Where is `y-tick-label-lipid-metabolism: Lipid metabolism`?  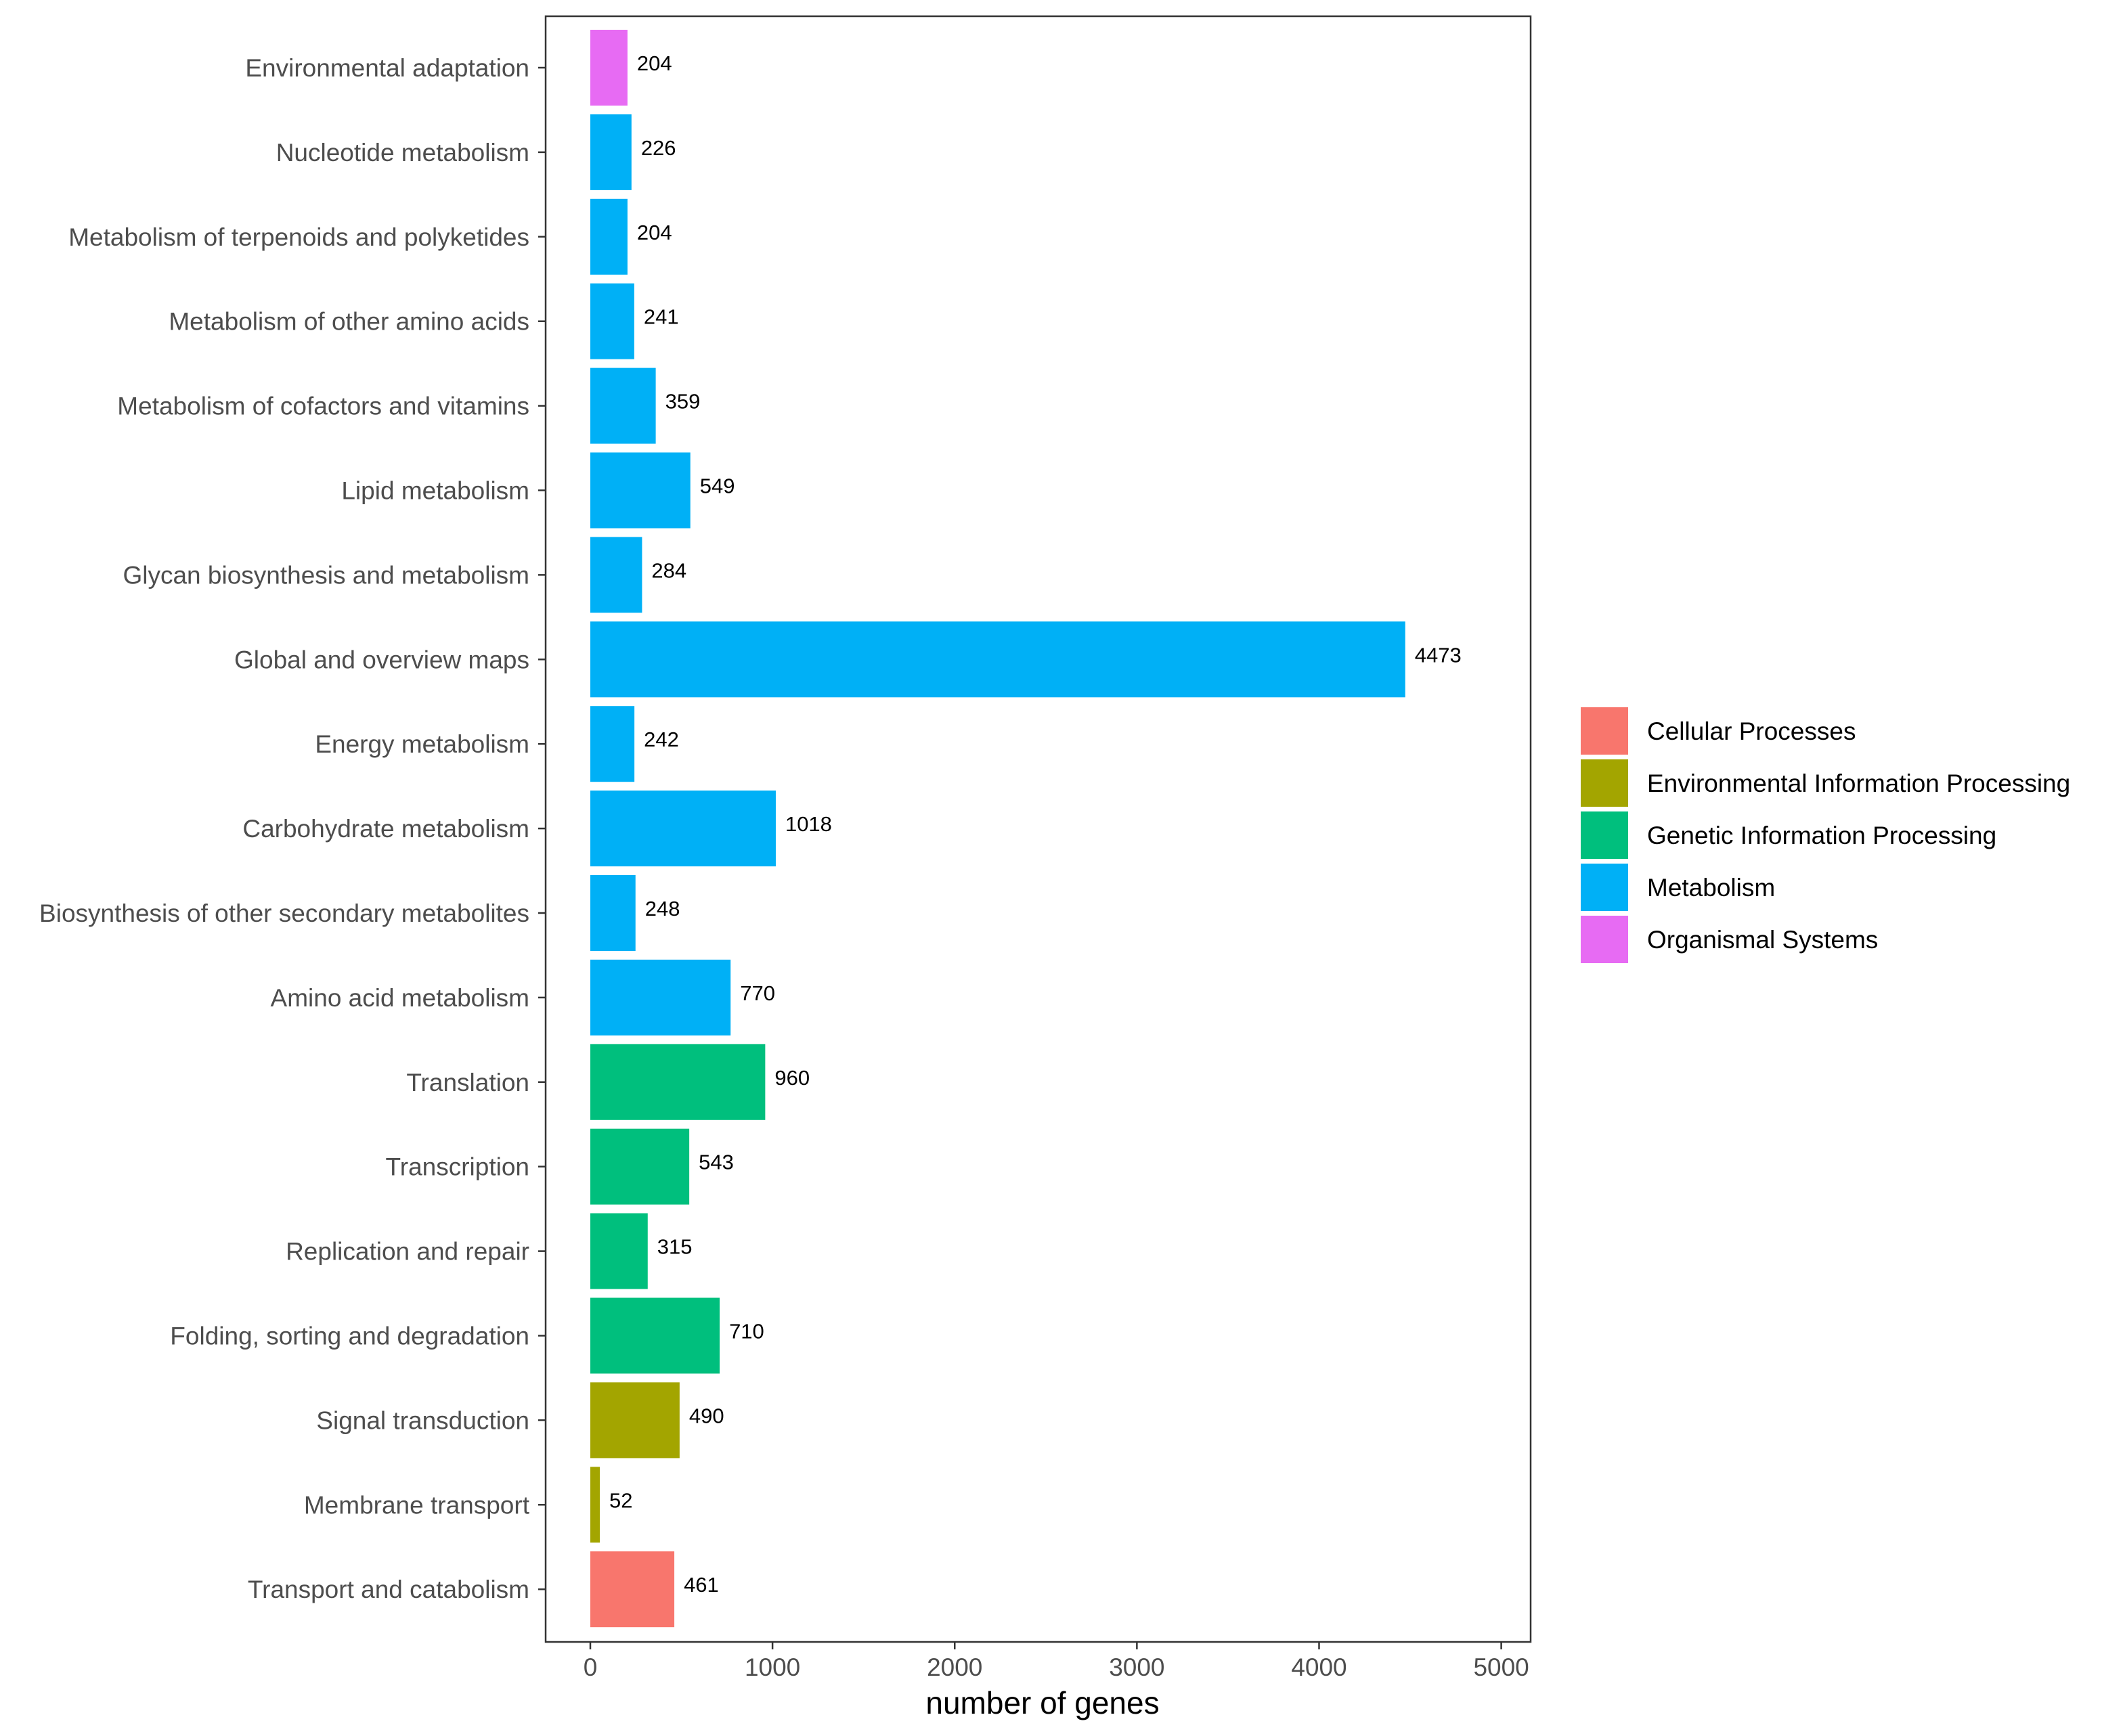 y-tick-label-lipid-metabolism: Lipid metabolism is located at coordinates (435, 491).